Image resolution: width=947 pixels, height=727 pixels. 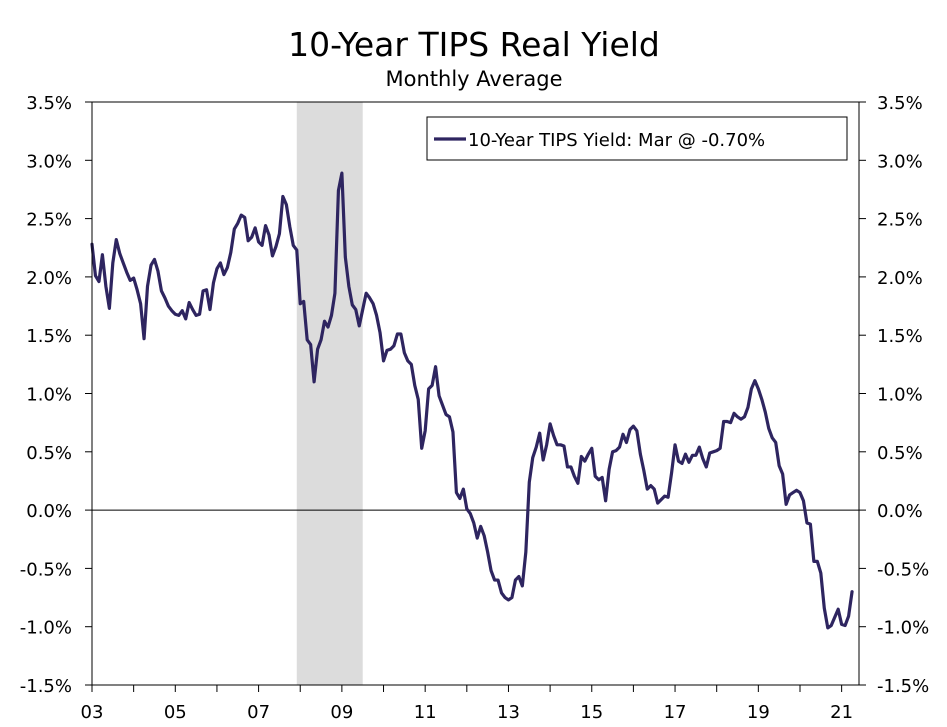 I want to click on left-y-tick-label: -1.0%, so click(x=46, y=628).